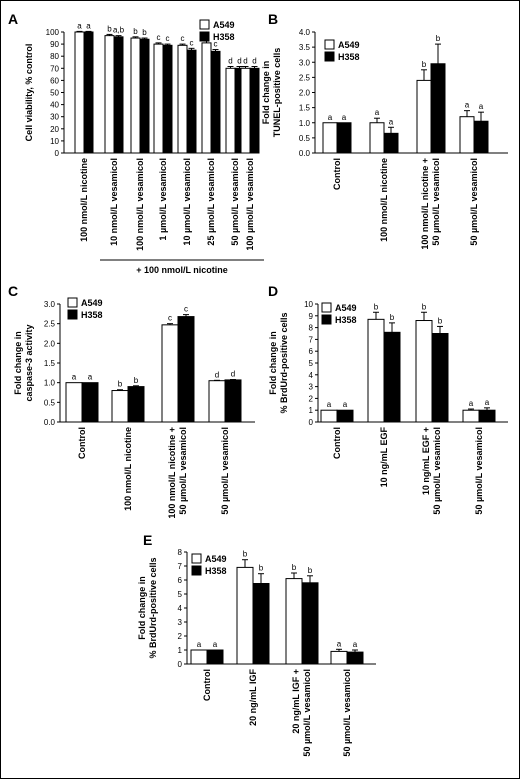  Describe the element at coordinates (54, 68) in the screenshot. I see `y-tick-label: 70` at that location.